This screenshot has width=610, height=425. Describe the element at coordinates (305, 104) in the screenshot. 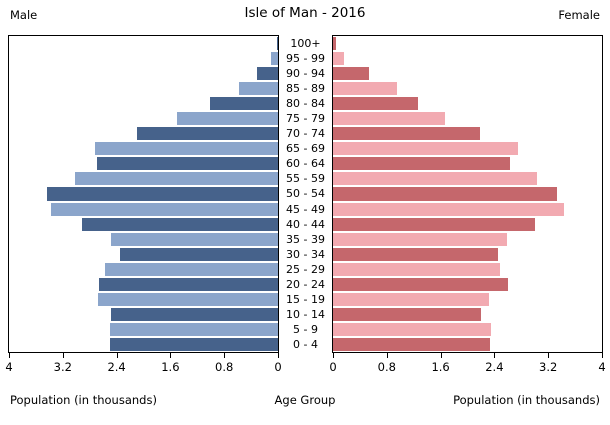

I see `age-group-label: 80 - 84` at that location.